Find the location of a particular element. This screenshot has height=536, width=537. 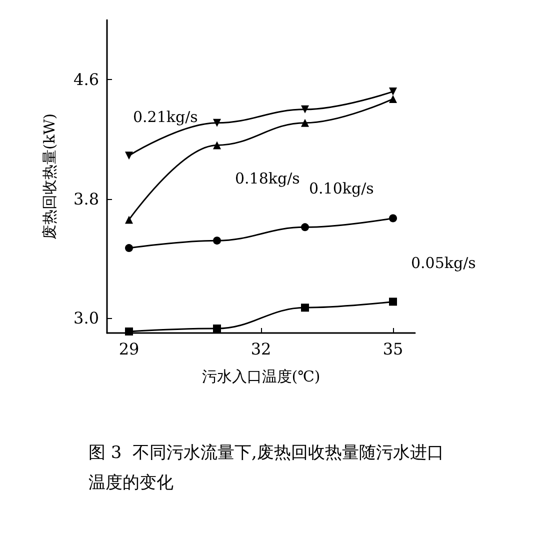

y-tick-label: 3.0 is located at coordinates (86, 318).